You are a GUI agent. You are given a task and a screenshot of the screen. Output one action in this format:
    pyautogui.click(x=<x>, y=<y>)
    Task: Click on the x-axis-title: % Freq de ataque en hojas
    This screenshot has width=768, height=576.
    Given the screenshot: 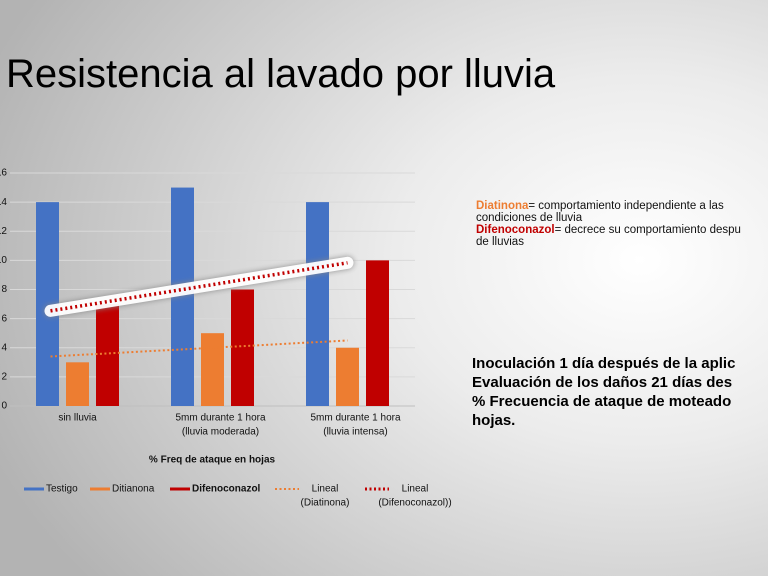 What is the action you would take?
    pyautogui.click(x=212, y=460)
    